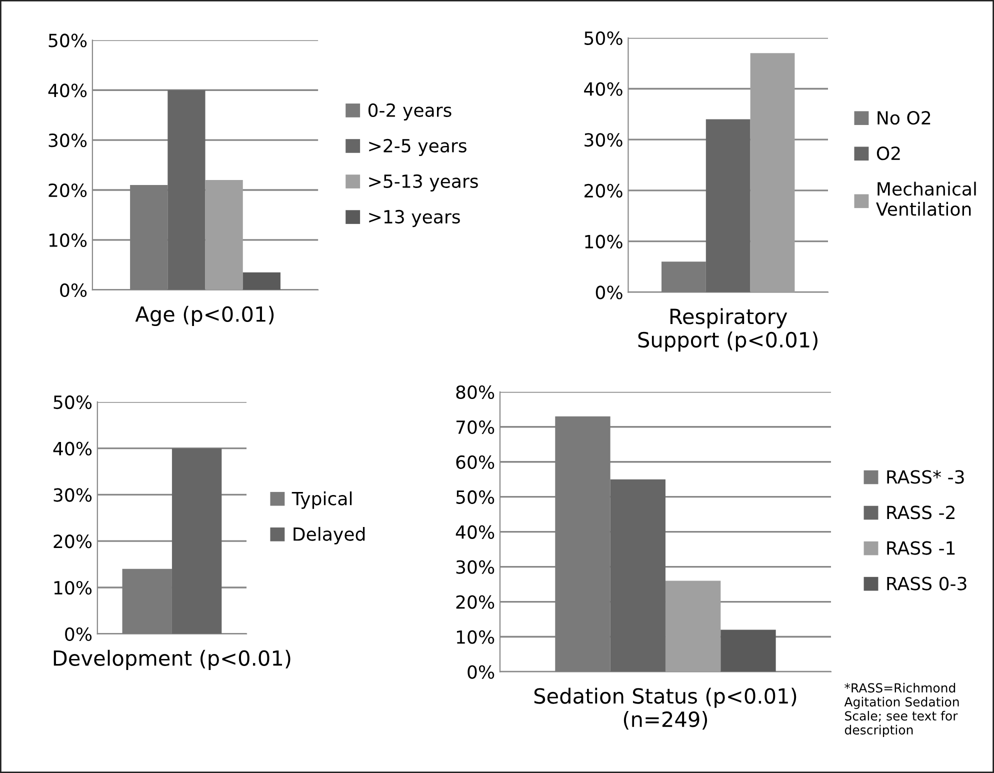  I want to click on x-axis-title: Respiratory Support (p<0.01), so click(728, 330).